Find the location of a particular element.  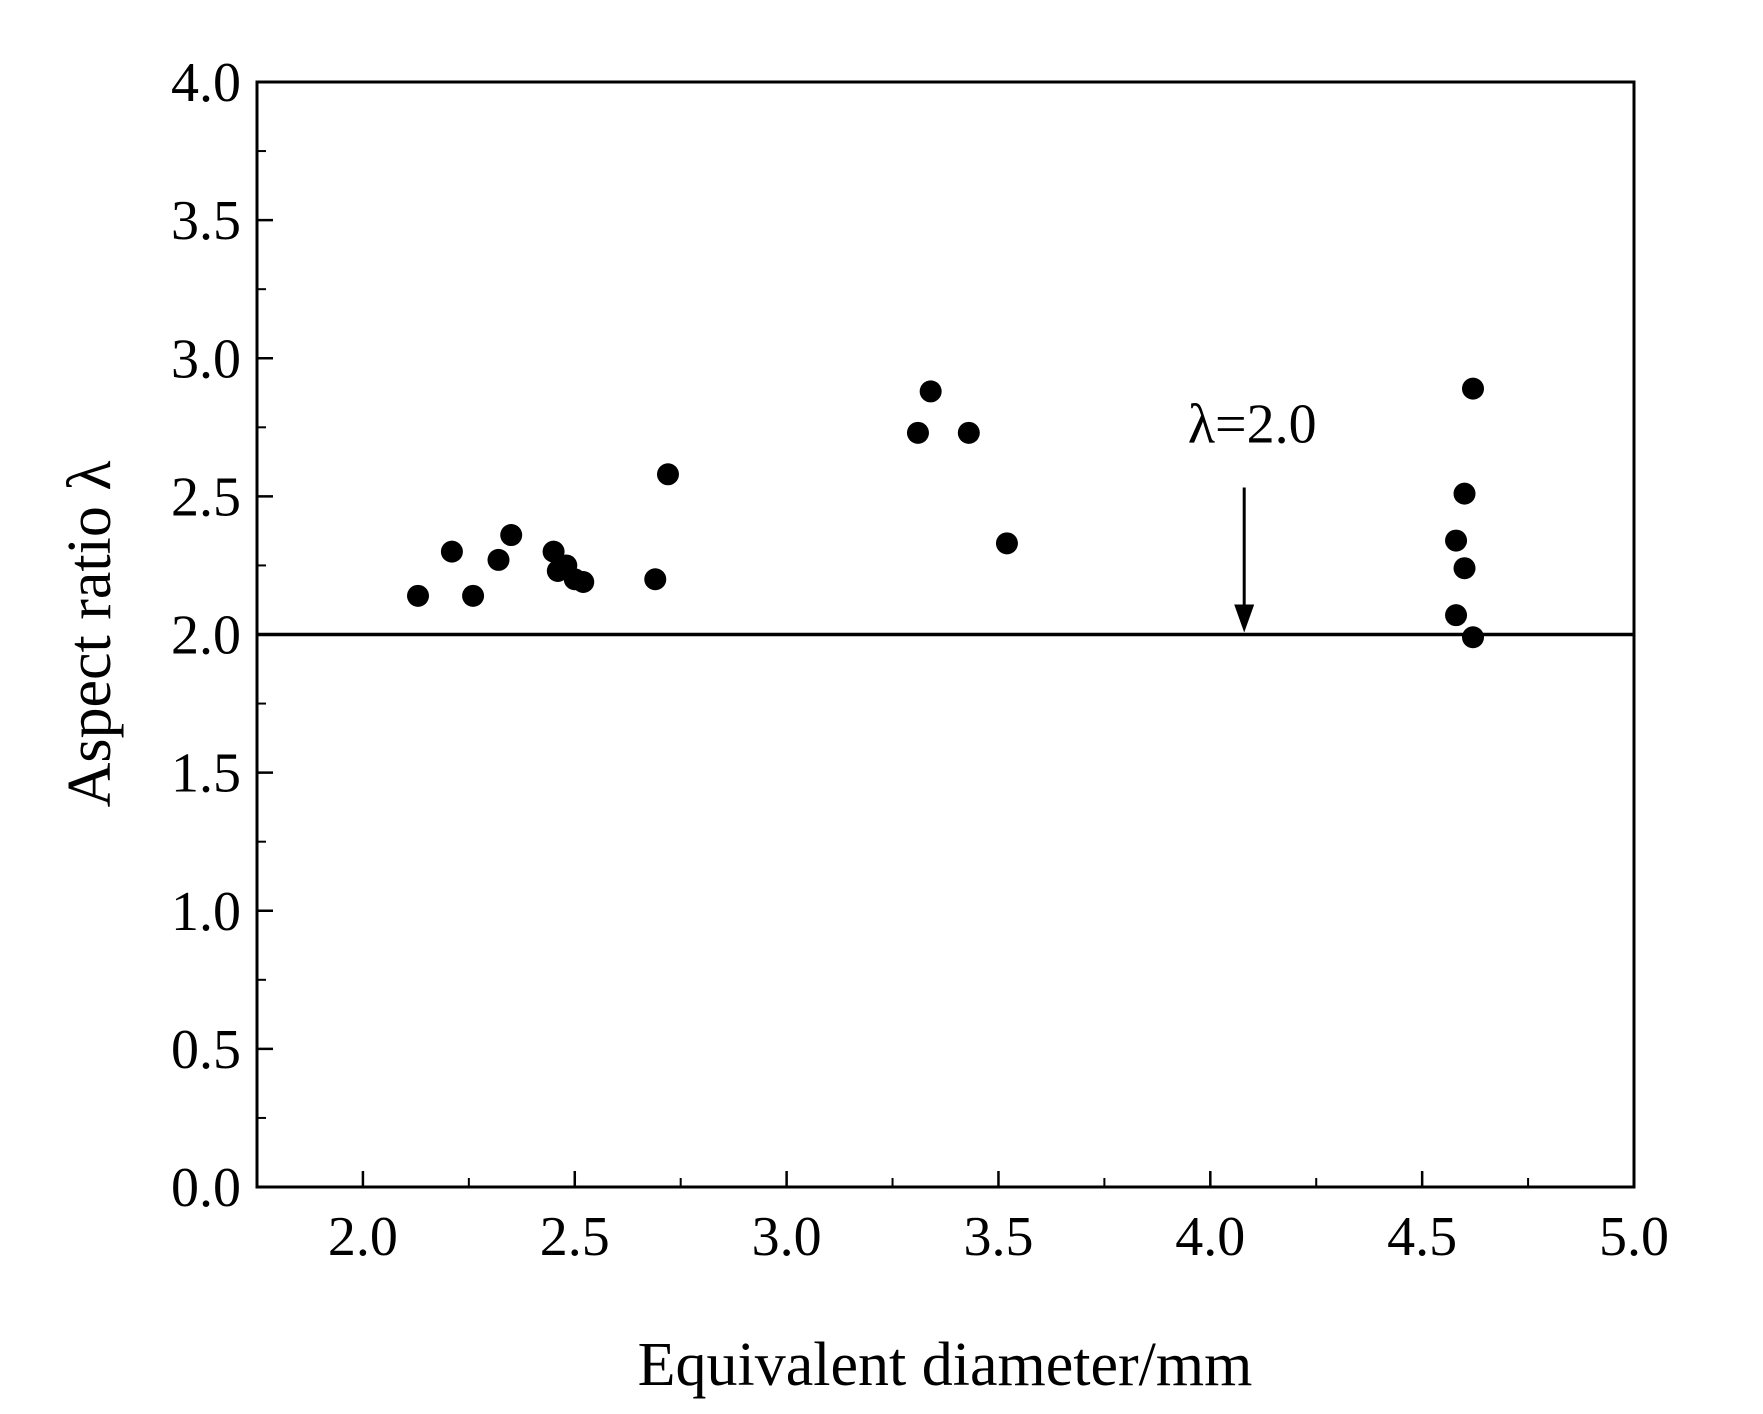

x-axis-label: Equivalent diameter/mm is located at coordinates (945, 1365).